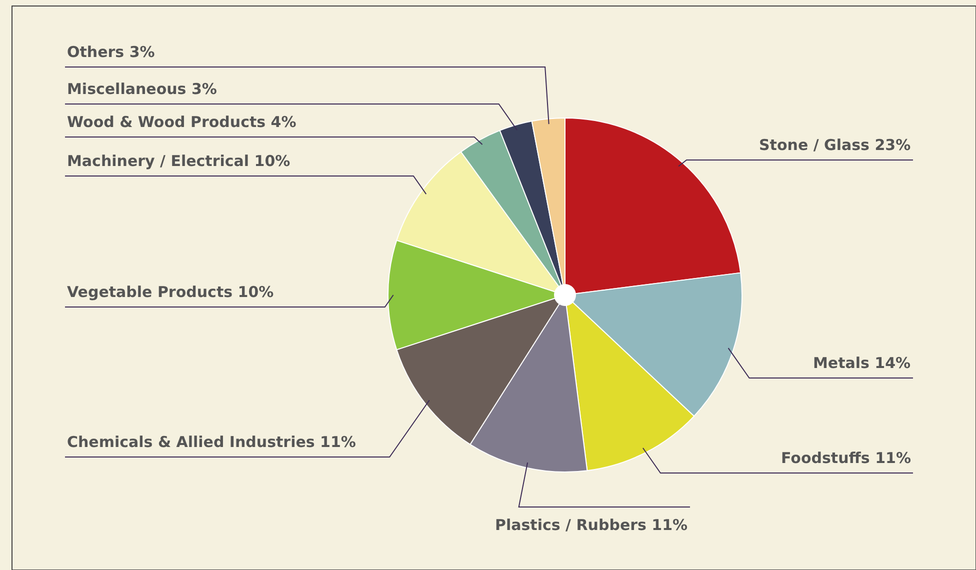  Describe the element at coordinates (835, 145) in the screenshot. I see `slice-label: Stone / Glass 23%` at that location.